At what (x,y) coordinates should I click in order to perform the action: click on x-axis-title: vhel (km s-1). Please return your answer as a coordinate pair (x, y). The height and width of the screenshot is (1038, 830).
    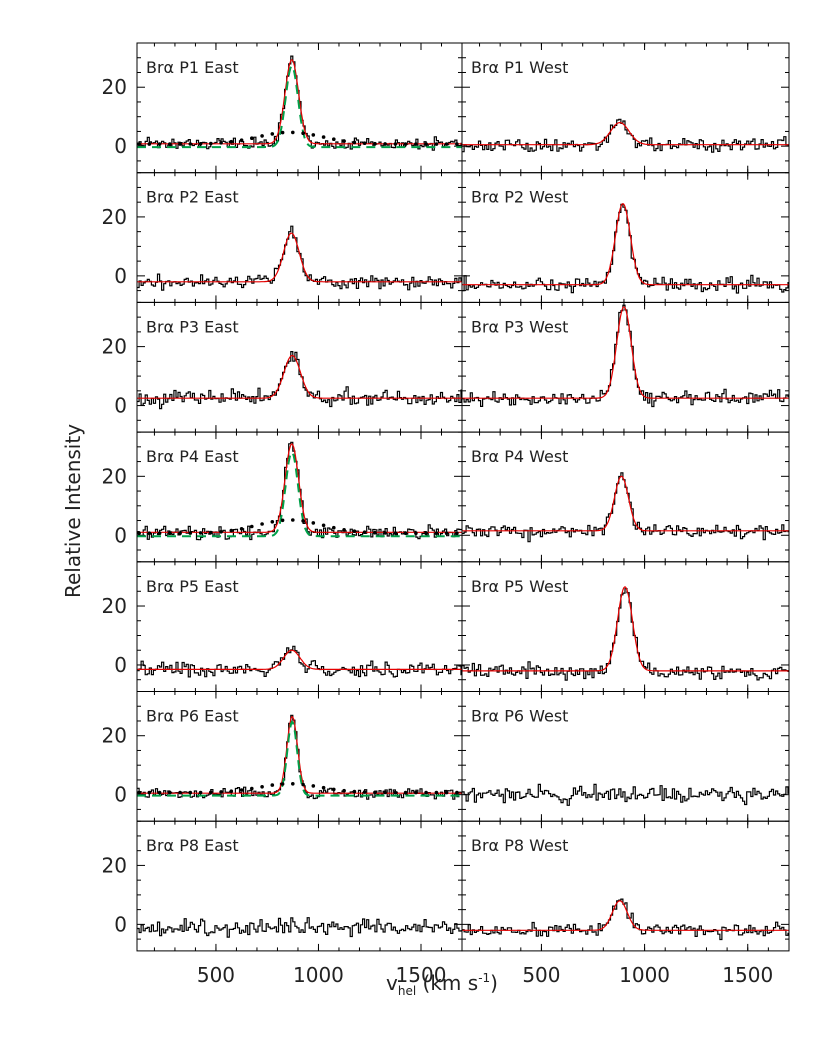
    Looking at the image, I should click on (442, 984).